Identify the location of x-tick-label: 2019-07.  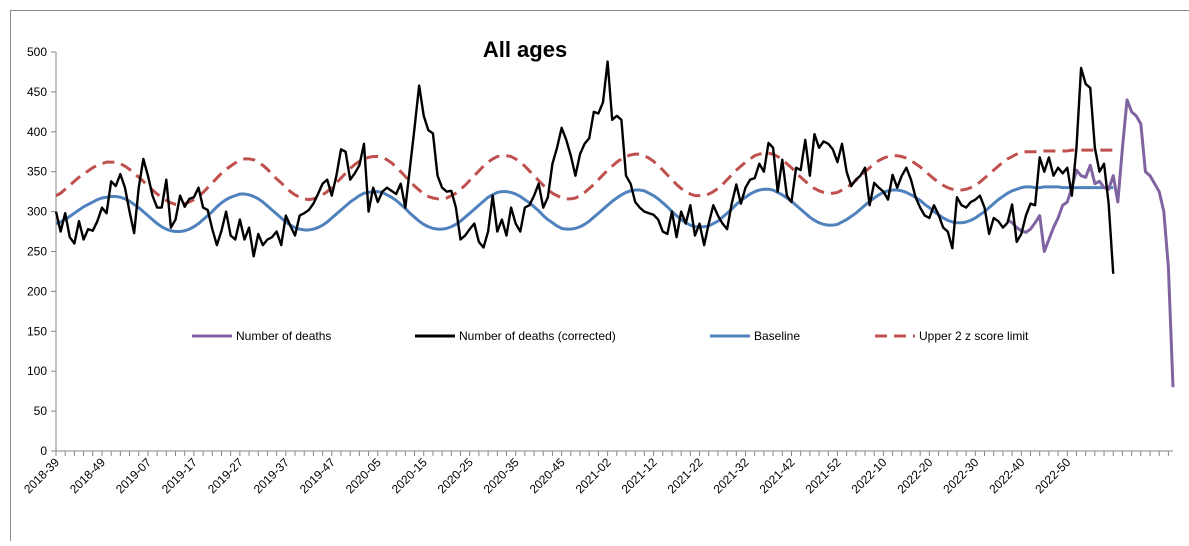
(133, 475).